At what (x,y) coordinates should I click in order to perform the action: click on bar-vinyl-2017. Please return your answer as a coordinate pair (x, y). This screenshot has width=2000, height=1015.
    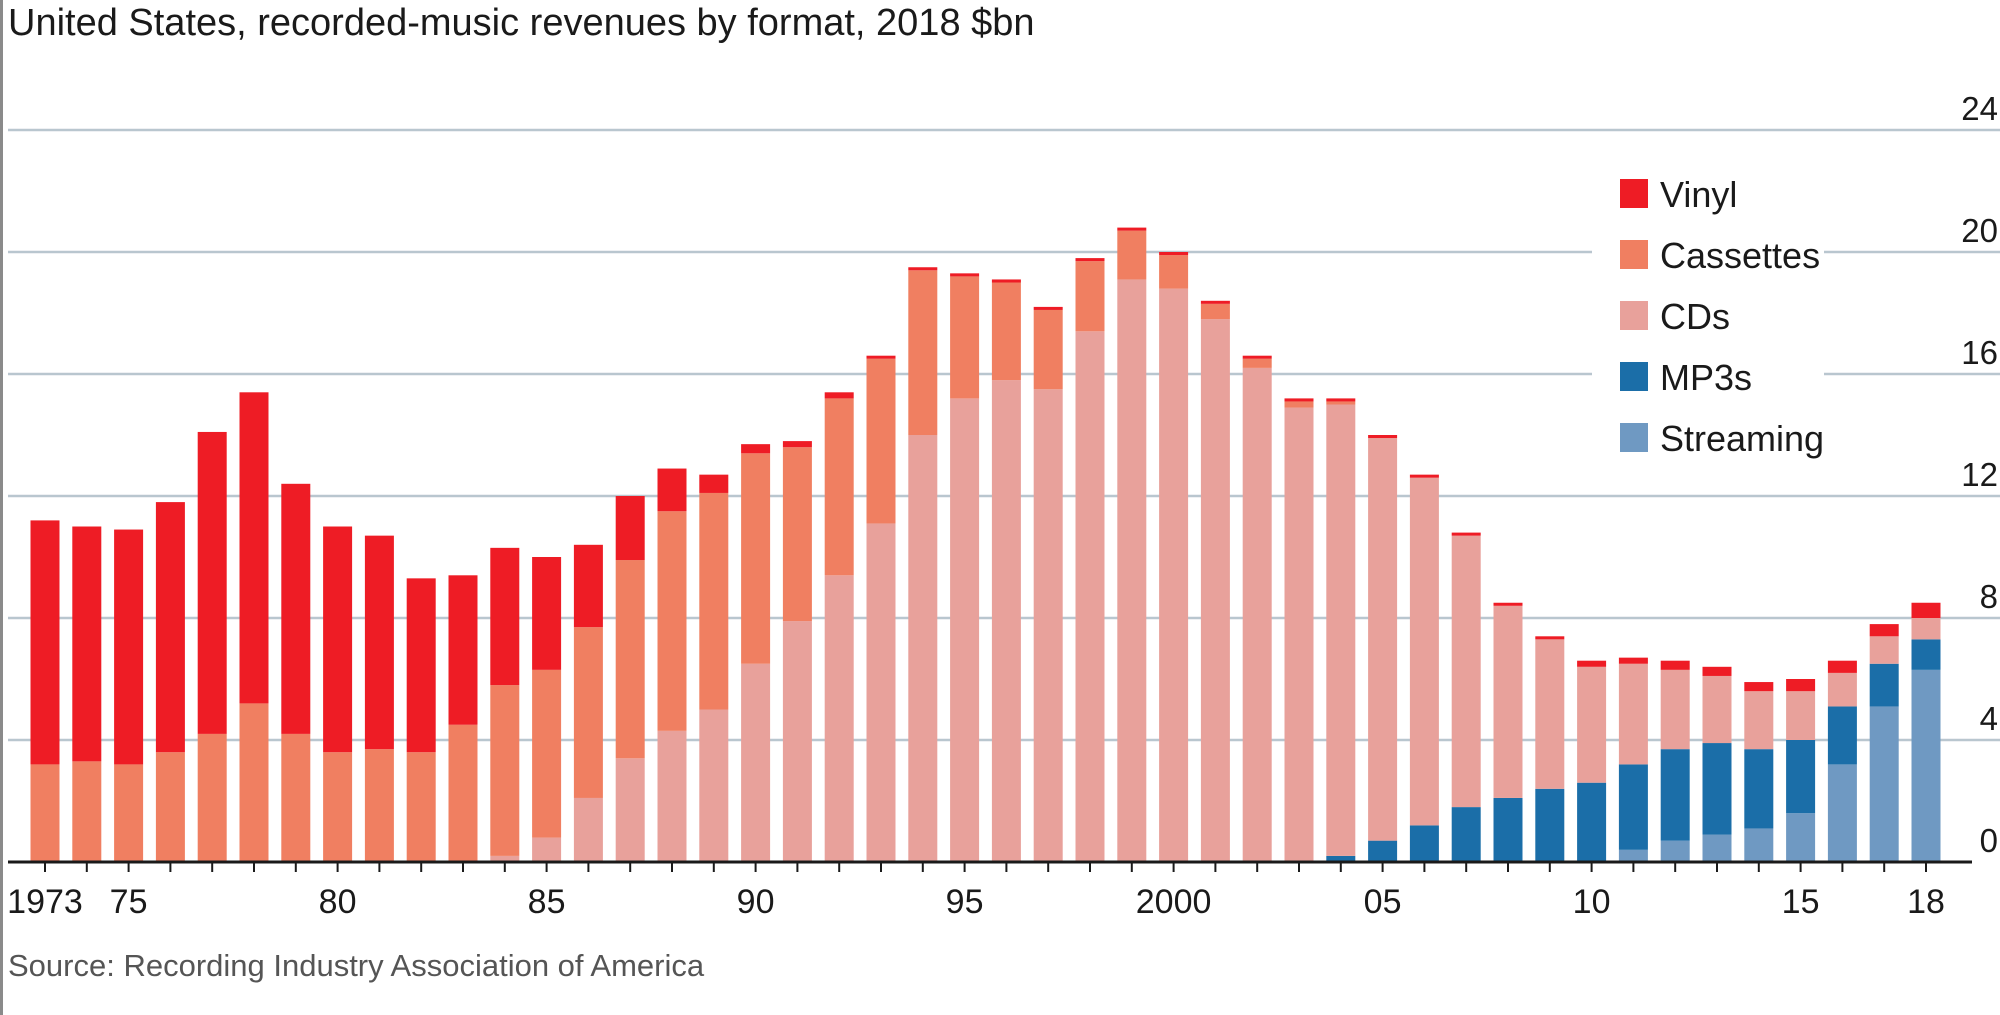
    Looking at the image, I should click on (1884, 630).